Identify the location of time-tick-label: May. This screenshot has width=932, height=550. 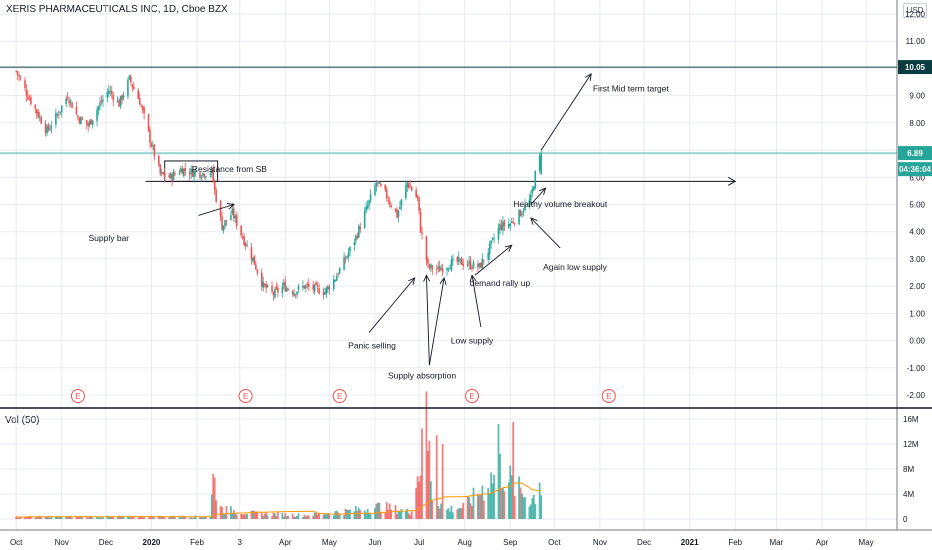
(329, 542).